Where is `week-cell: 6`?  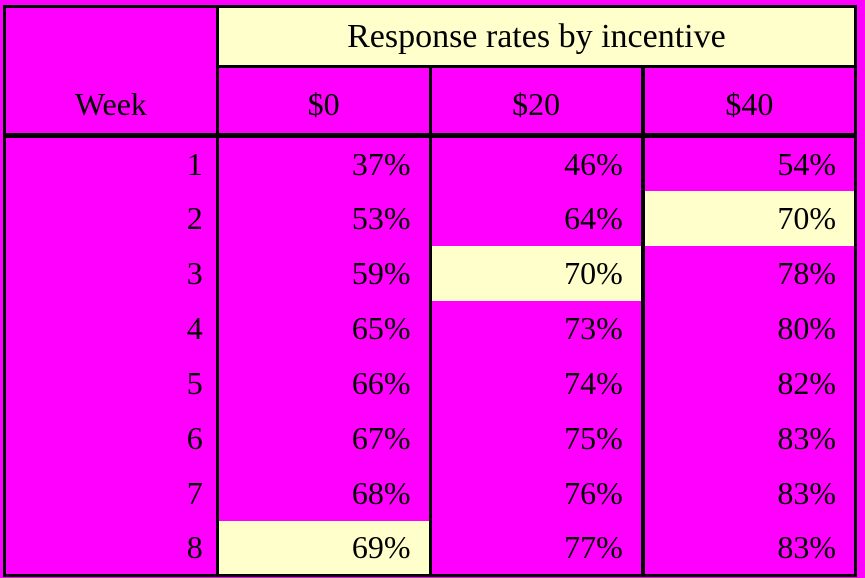 week-cell: 6 is located at coordinates (194, 437).